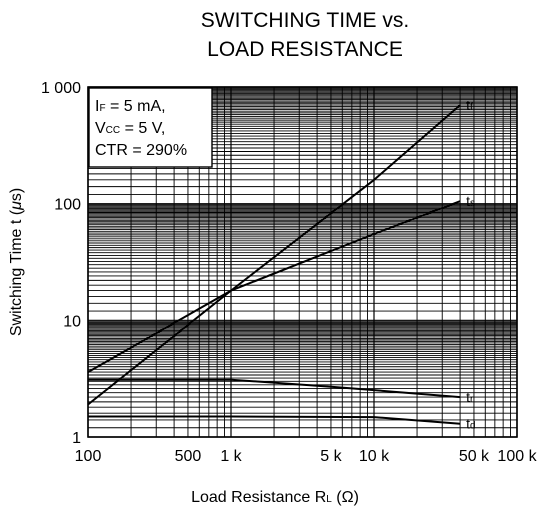 Image resolution: width=547 pixels, height=511 pixels. What do you see at coordinates (517, 456) in the screenshot?
I see `x-tick-label: 100 k` at bounding box center [517, 456].